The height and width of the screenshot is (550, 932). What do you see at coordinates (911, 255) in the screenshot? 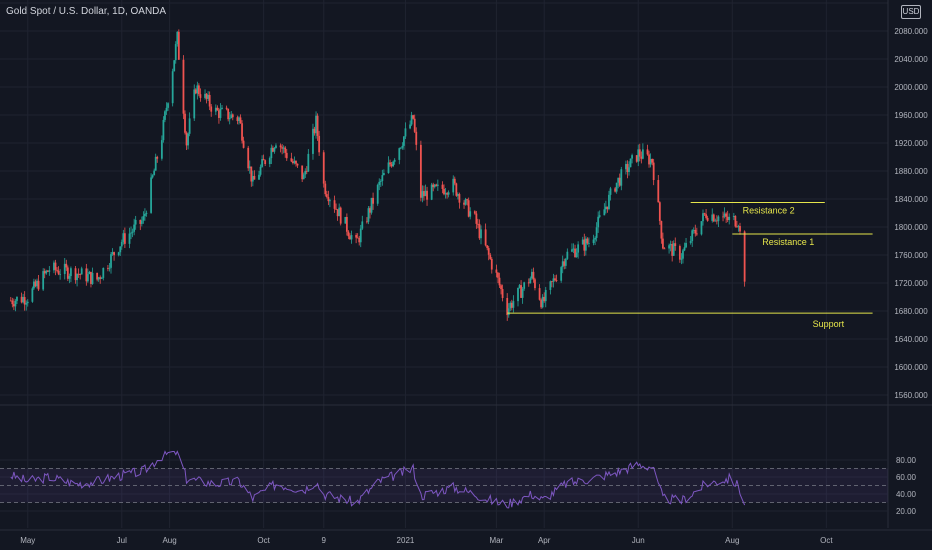
I see `price-tick-label: 1760.000` at bounding box center [911, 255].